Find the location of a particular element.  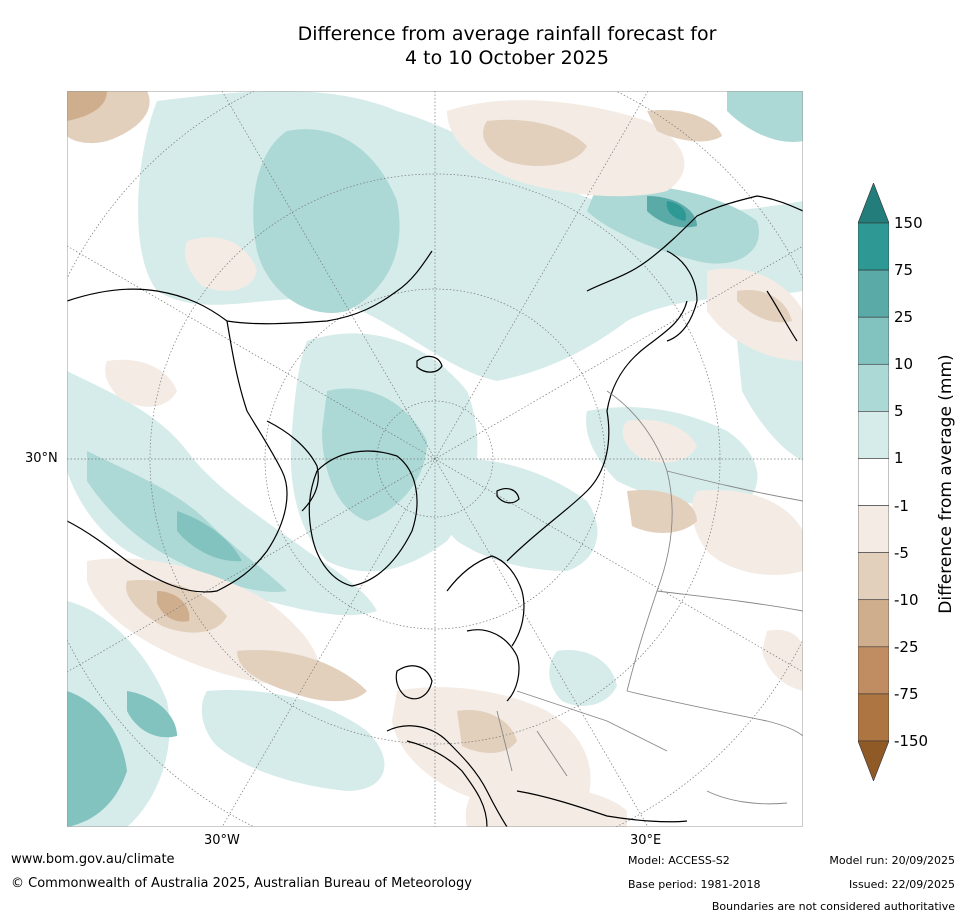

colorbar-tick-label: 1 is located at coordinates (899, 458).